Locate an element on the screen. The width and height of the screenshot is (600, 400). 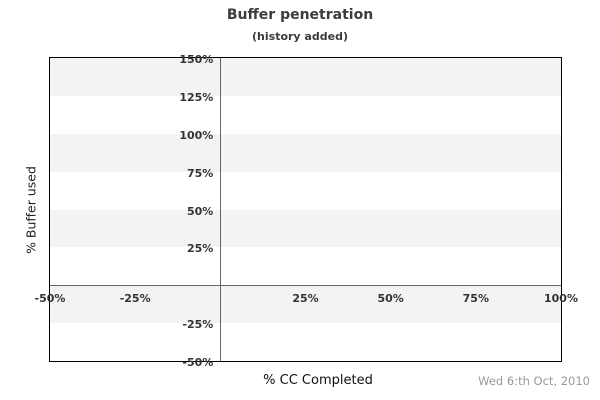
chart-subtitle: (history added) is located at coordinates (300, 36).